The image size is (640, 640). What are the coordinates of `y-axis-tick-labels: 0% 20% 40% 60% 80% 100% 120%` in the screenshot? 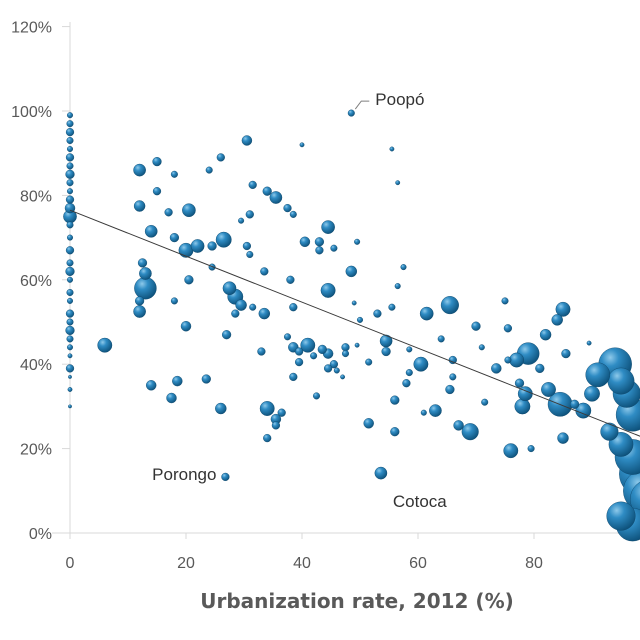 It's located at (31, 281).